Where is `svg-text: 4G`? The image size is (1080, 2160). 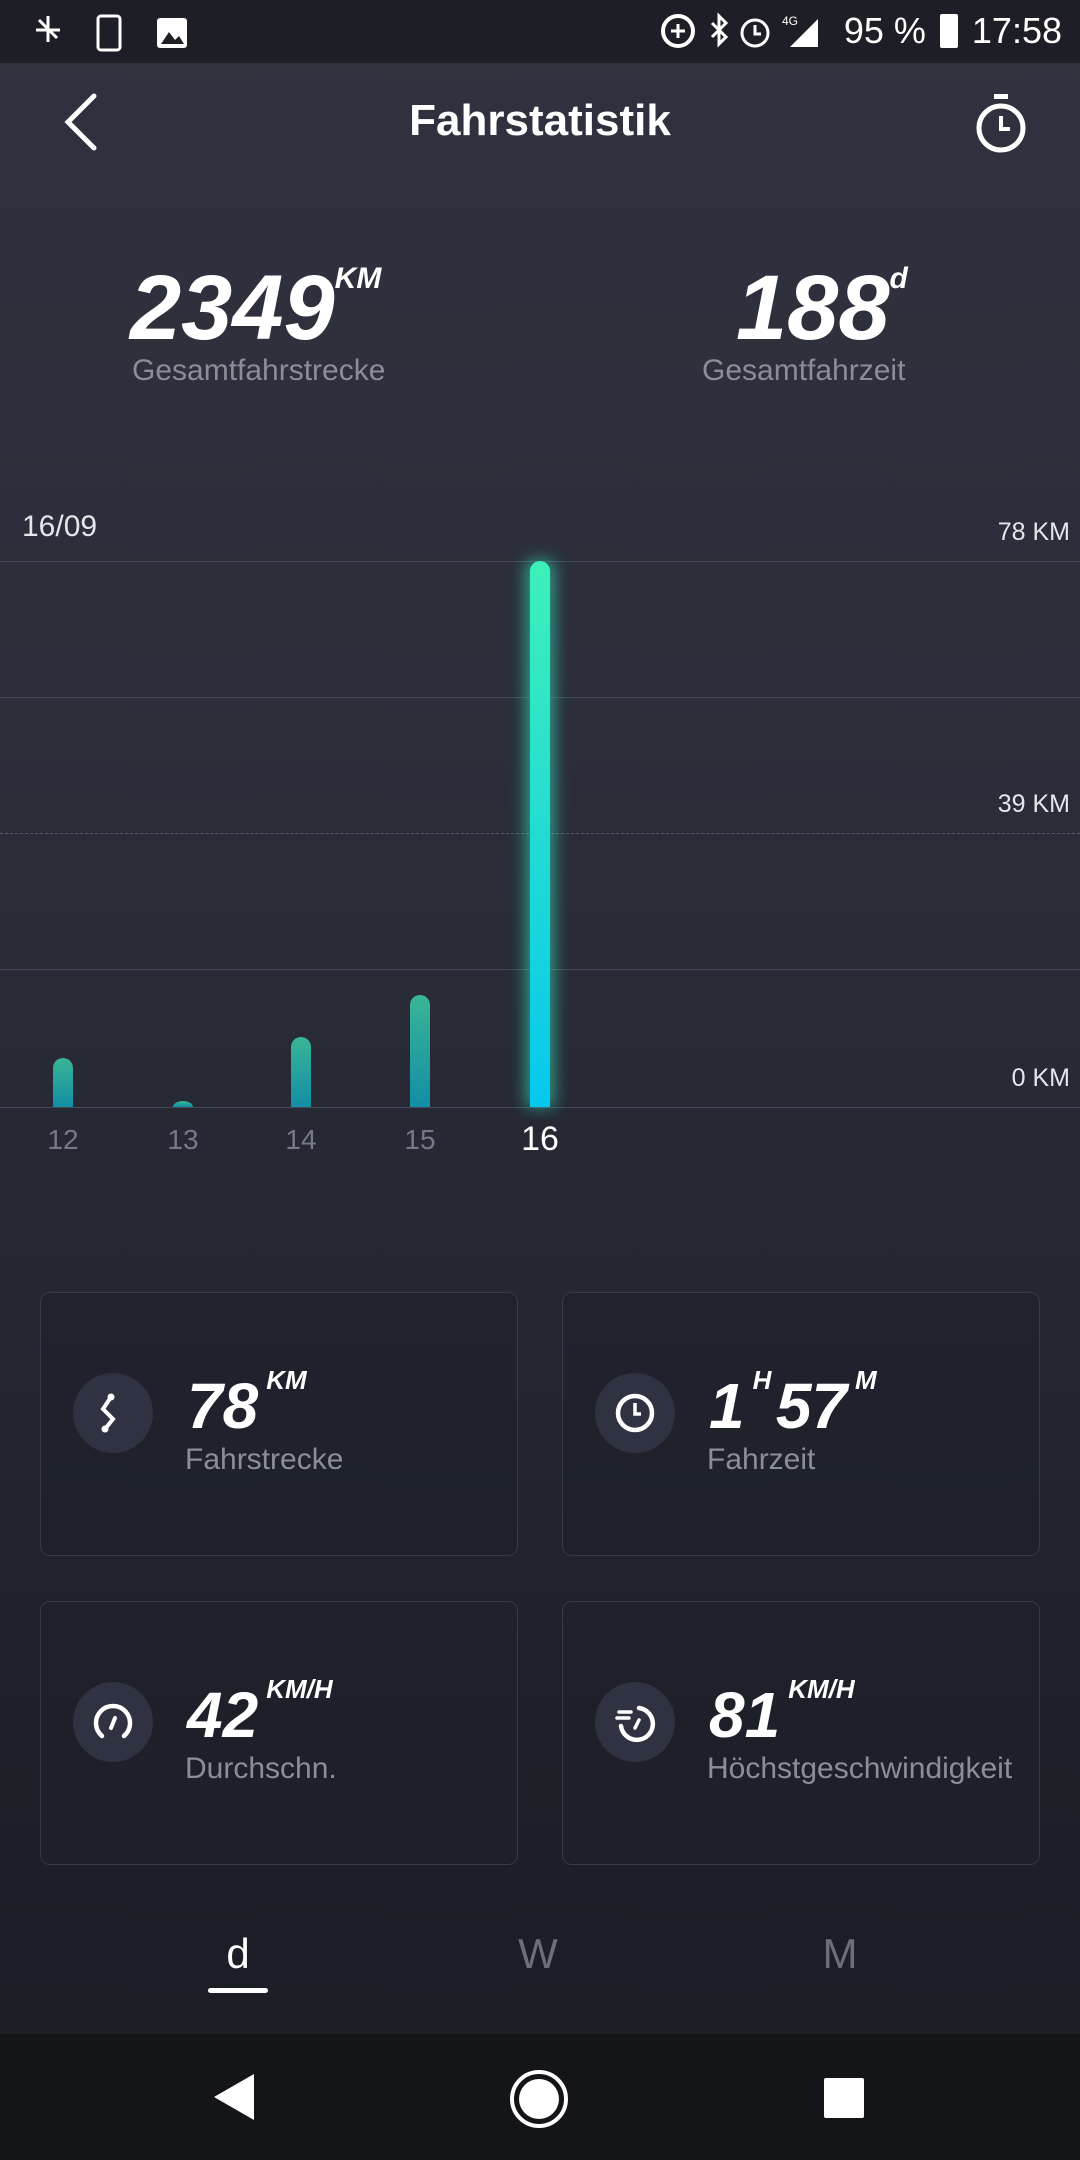 svg-text: 4G is located at coordinates (790, 21).